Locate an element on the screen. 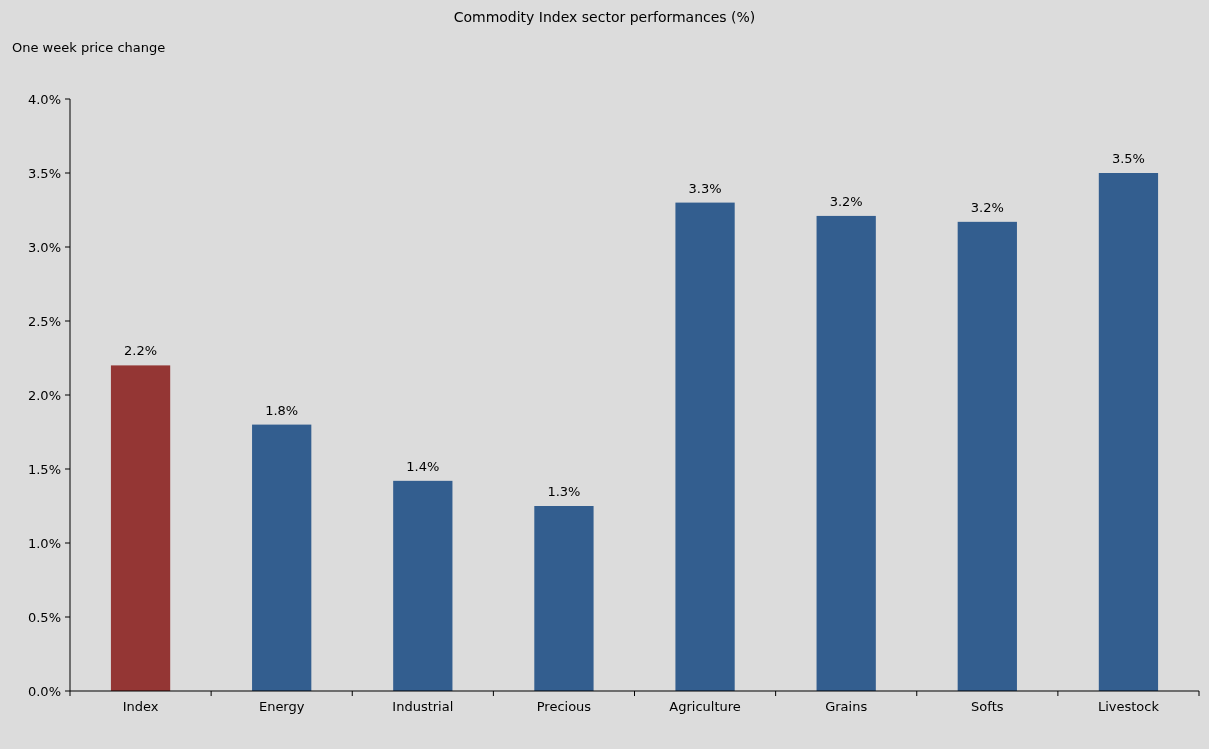 The width and height of the screenshot is (1209, 749). data-label: 3.3% is located at coordinates (705, 188).